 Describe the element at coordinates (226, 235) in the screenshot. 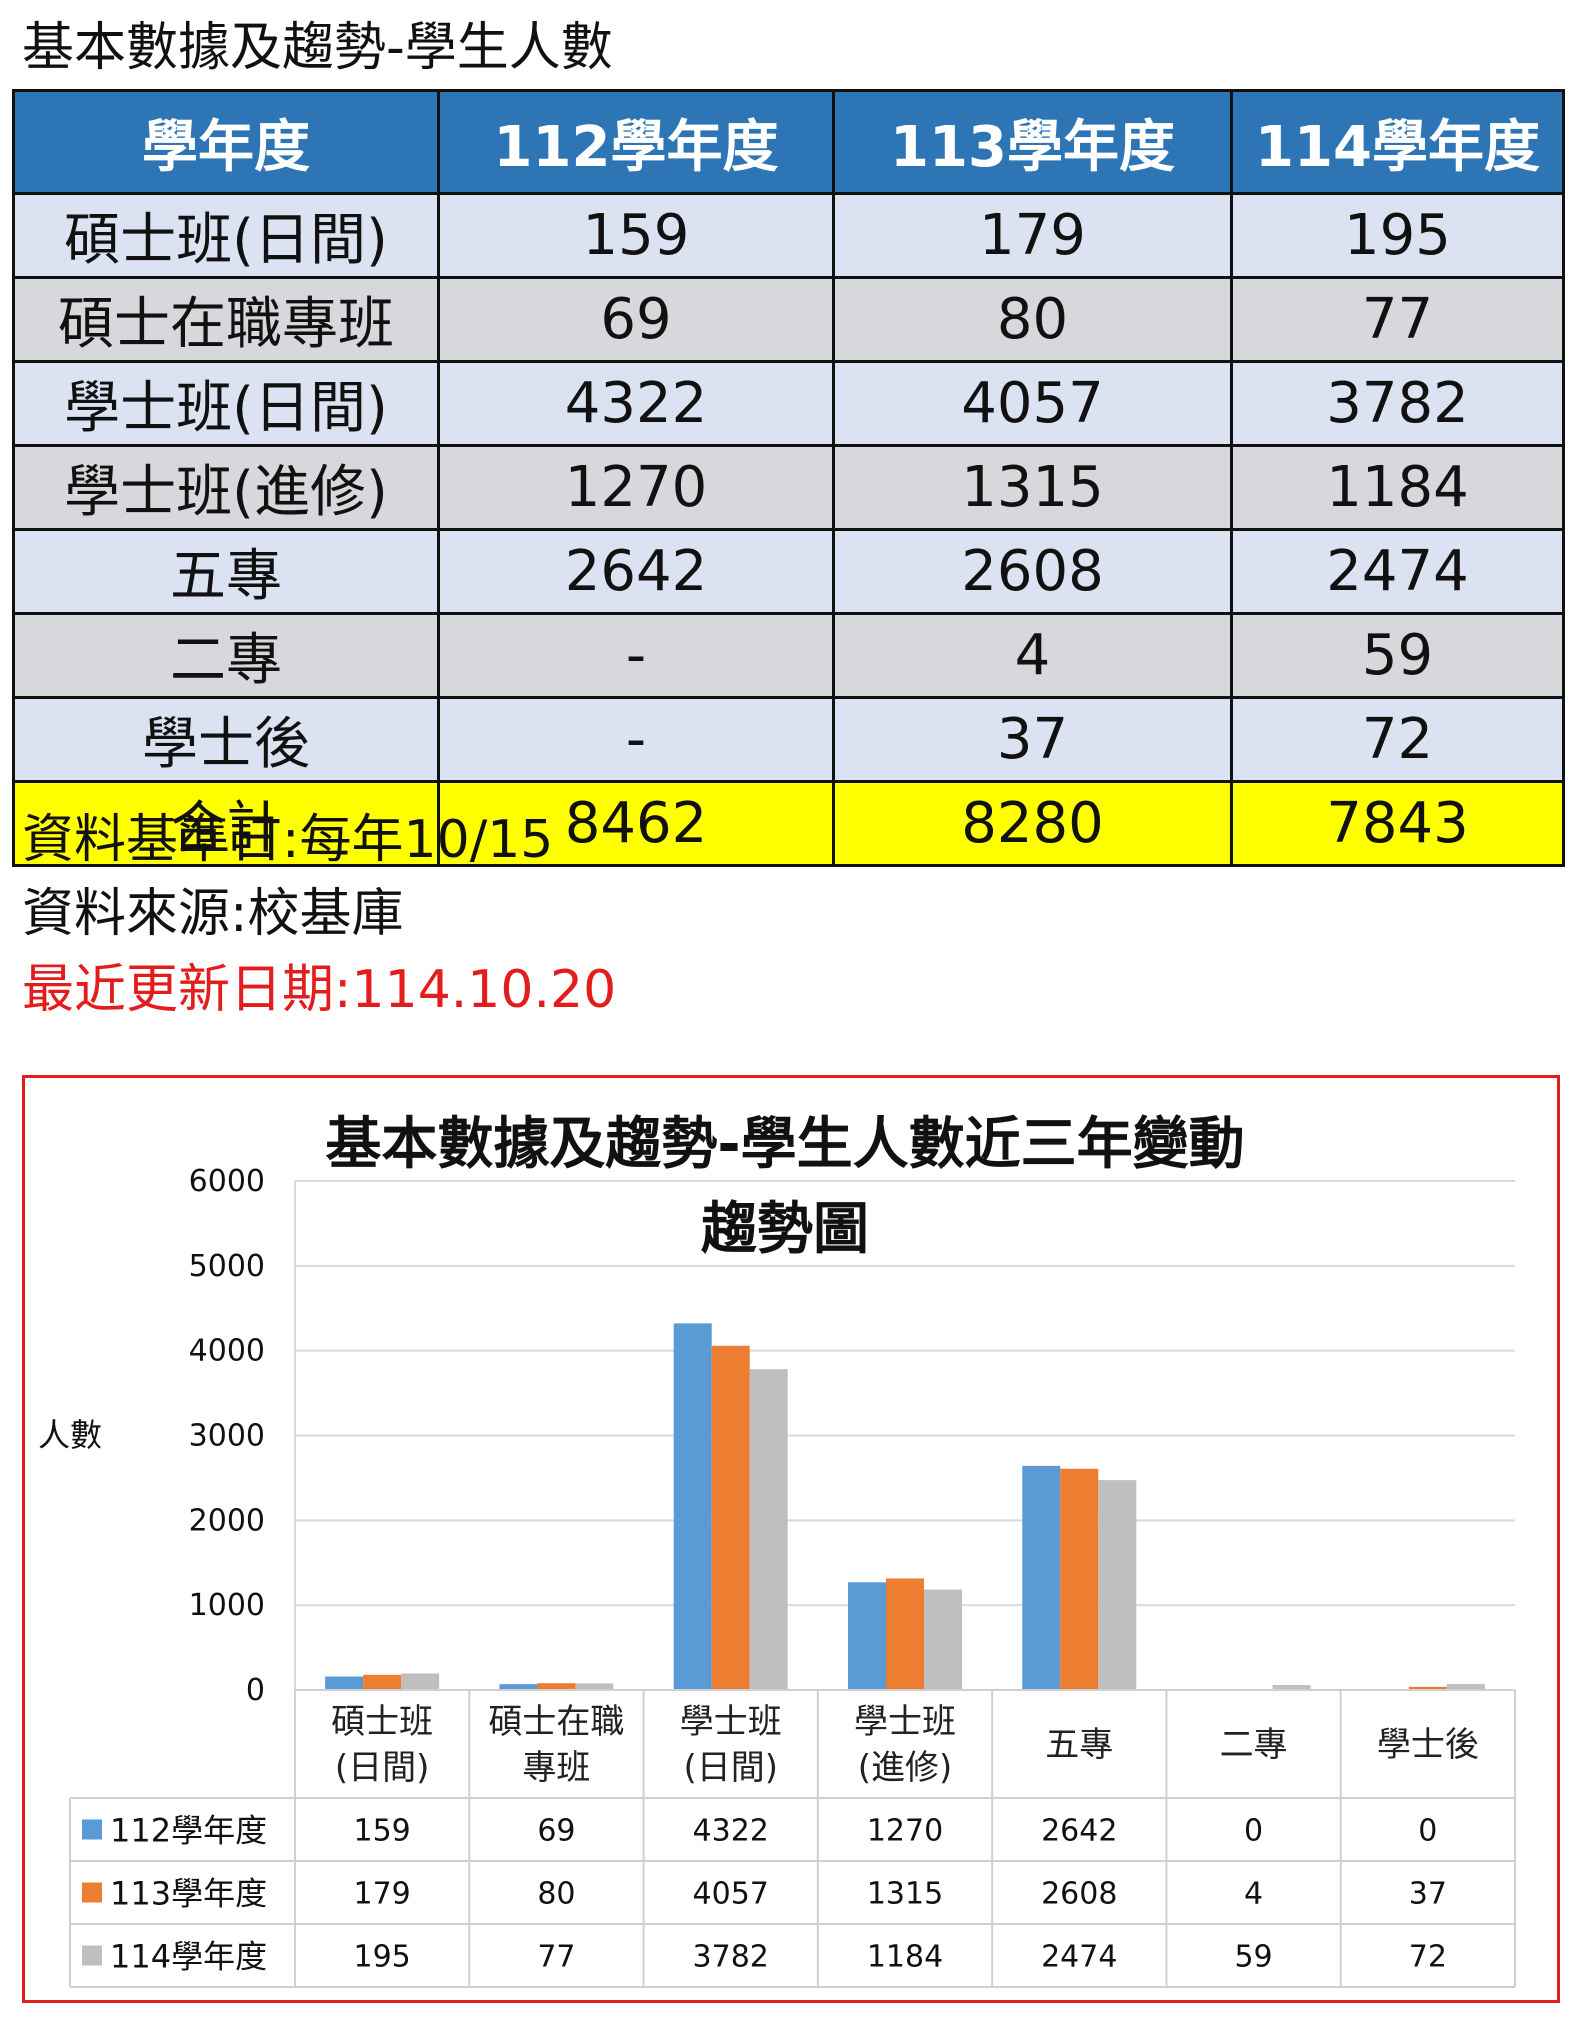

I see `row-label: 碩士班(日間)` at that location.